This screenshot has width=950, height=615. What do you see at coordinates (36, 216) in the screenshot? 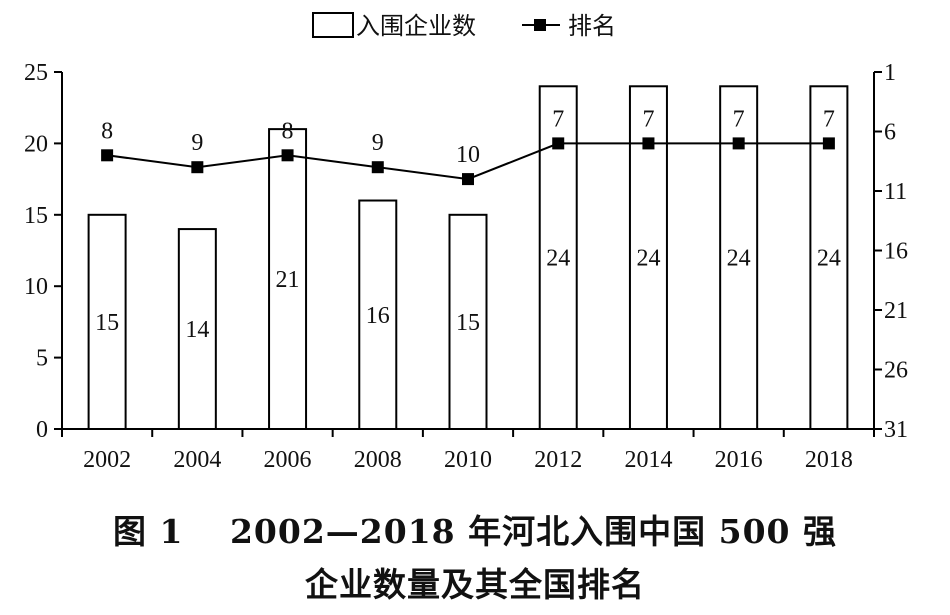
I see `left-tick-label: 15` at bounding box center [36, 216].